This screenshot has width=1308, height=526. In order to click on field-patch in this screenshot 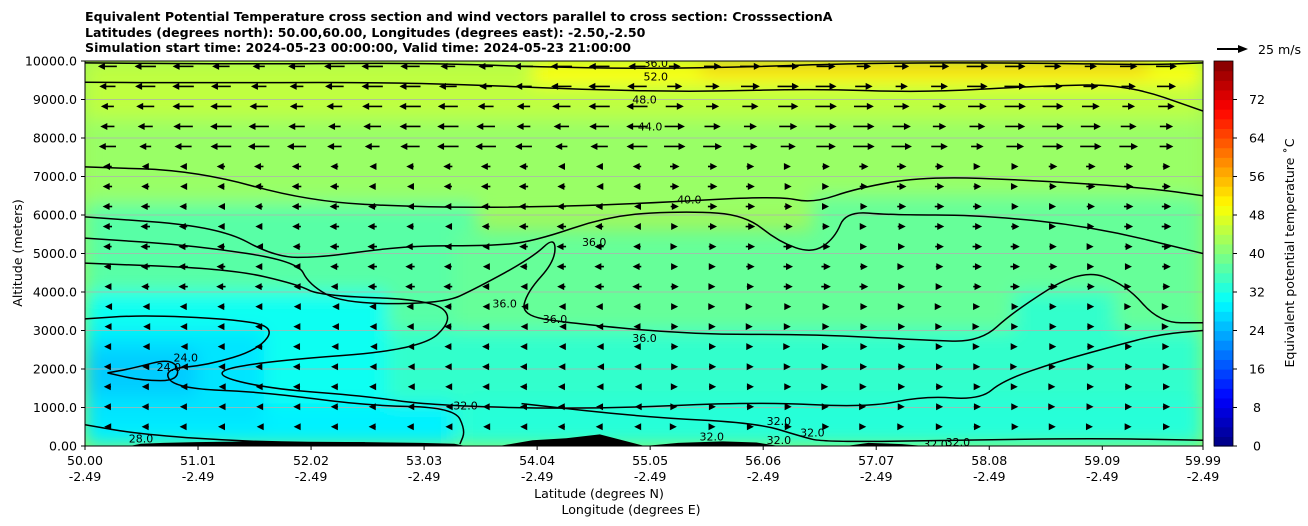, I will do `click(1064, 346)`.